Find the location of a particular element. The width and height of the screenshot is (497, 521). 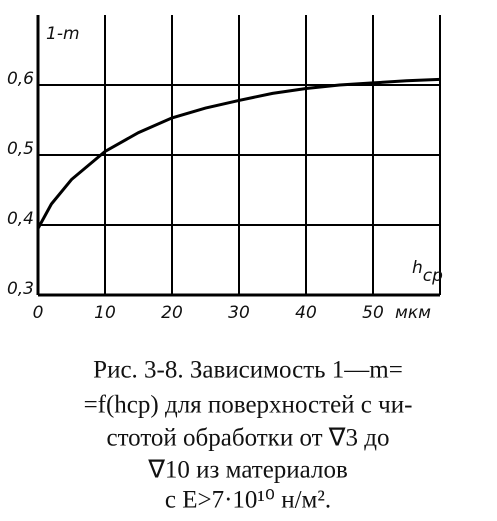

x-label-subscript: ср is located at coordinates (433, 276).